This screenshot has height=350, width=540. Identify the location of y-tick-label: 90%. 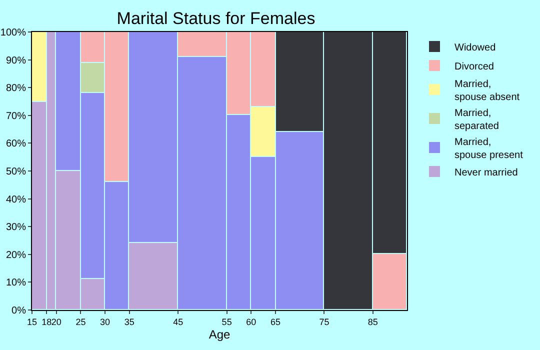
(16, 60).